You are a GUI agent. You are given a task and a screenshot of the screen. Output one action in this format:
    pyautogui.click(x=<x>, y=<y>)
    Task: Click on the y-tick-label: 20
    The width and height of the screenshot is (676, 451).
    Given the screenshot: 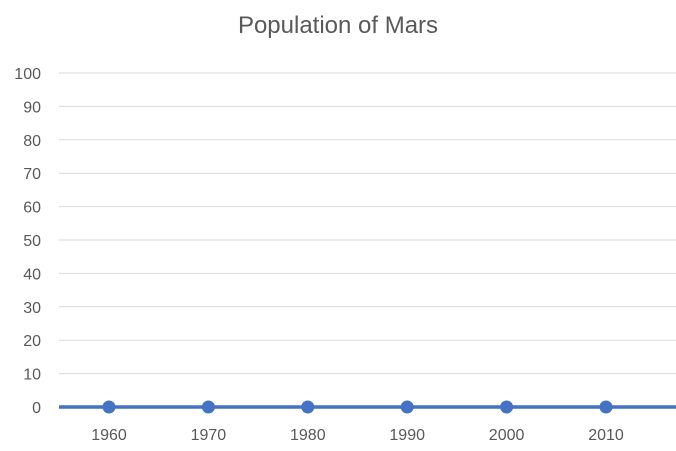 What is the action you would take?
    pyautogui.click(x=32, y=341)
    